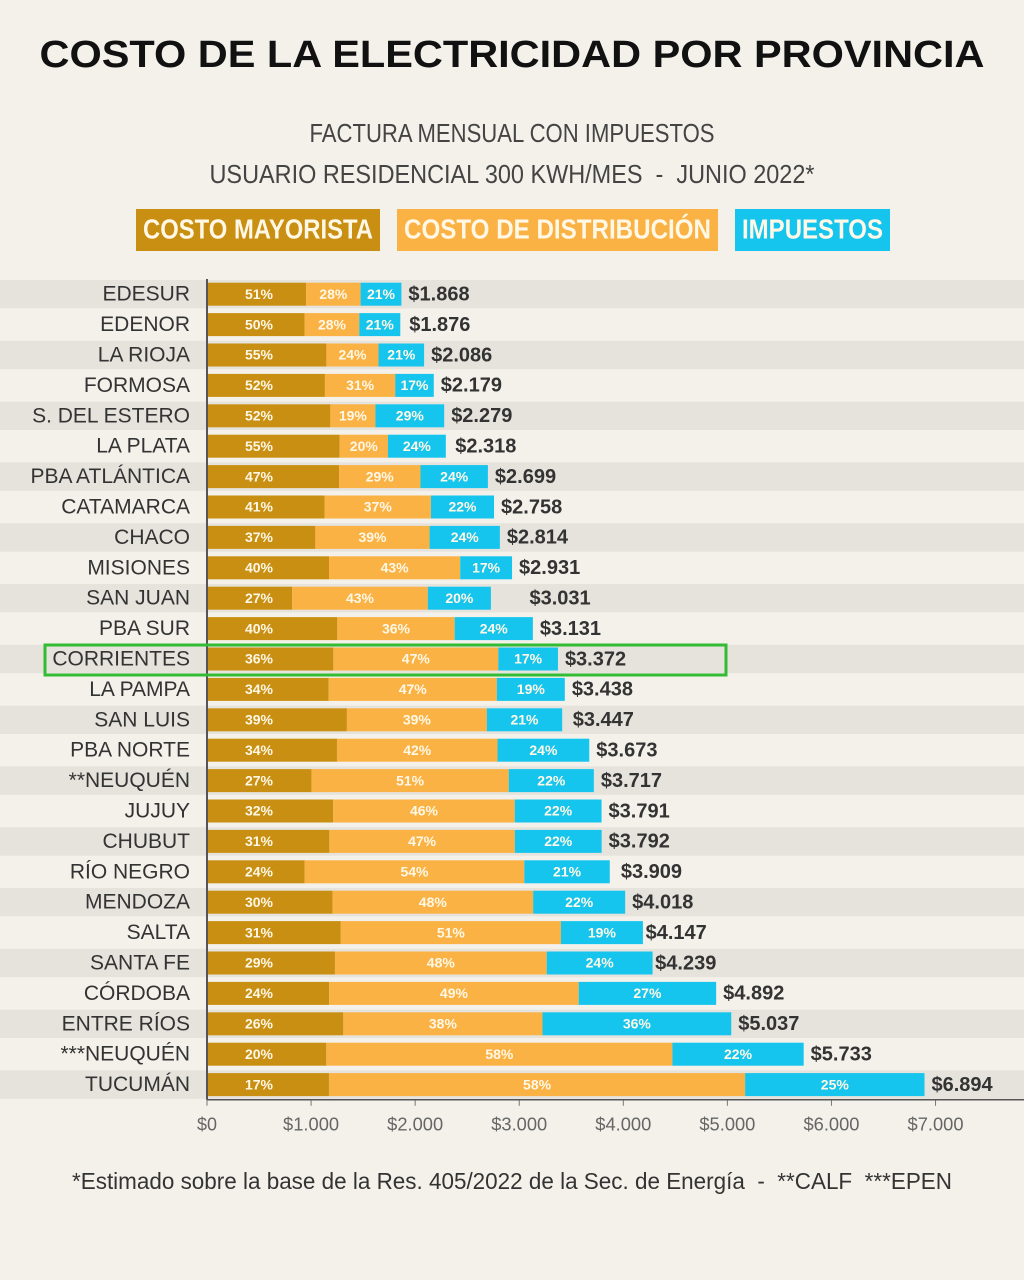 The image size is (1024, 1280). What do you see at coordinates (157, 811) in the screenshot?
I see `category-label: JUJUY` at bounding box center [157, 811].